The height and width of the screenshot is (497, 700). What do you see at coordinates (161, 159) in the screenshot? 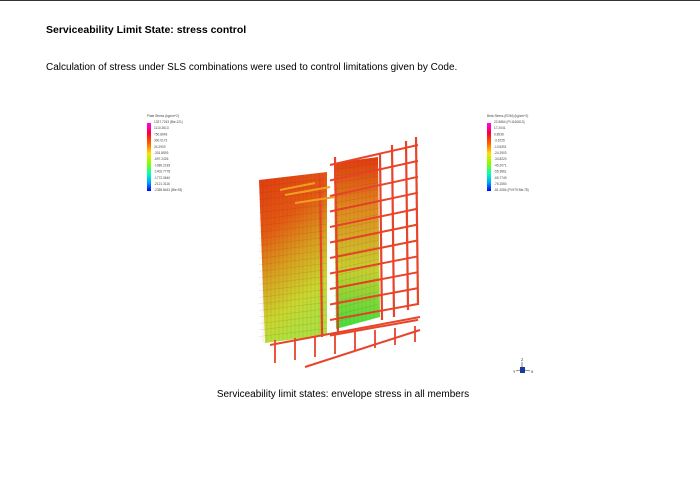
I see `legend-label: -697.2426` at bounding box center [161, 159].